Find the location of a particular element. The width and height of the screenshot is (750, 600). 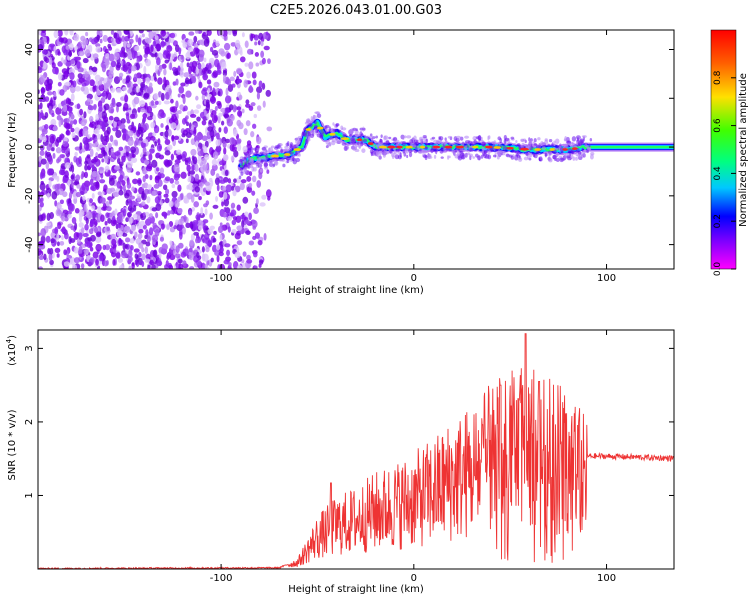

colorbar-label: Normalized spectral amplitude is located at coordinates (743, 150).